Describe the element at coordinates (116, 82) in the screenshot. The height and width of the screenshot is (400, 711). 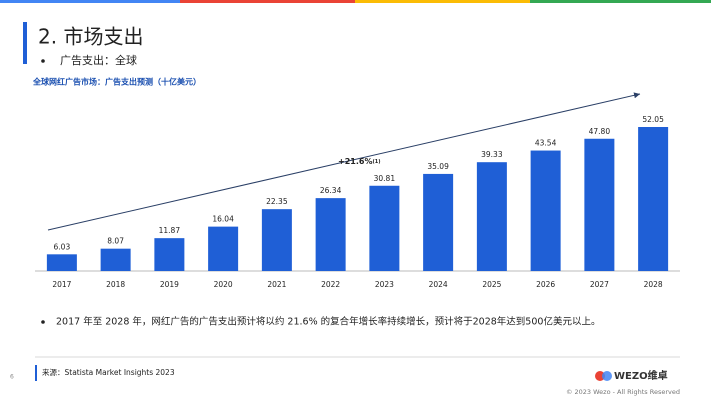
I see `chart-title: 全球网红广告市场：广告支出预测（十亿美元）` at that location.